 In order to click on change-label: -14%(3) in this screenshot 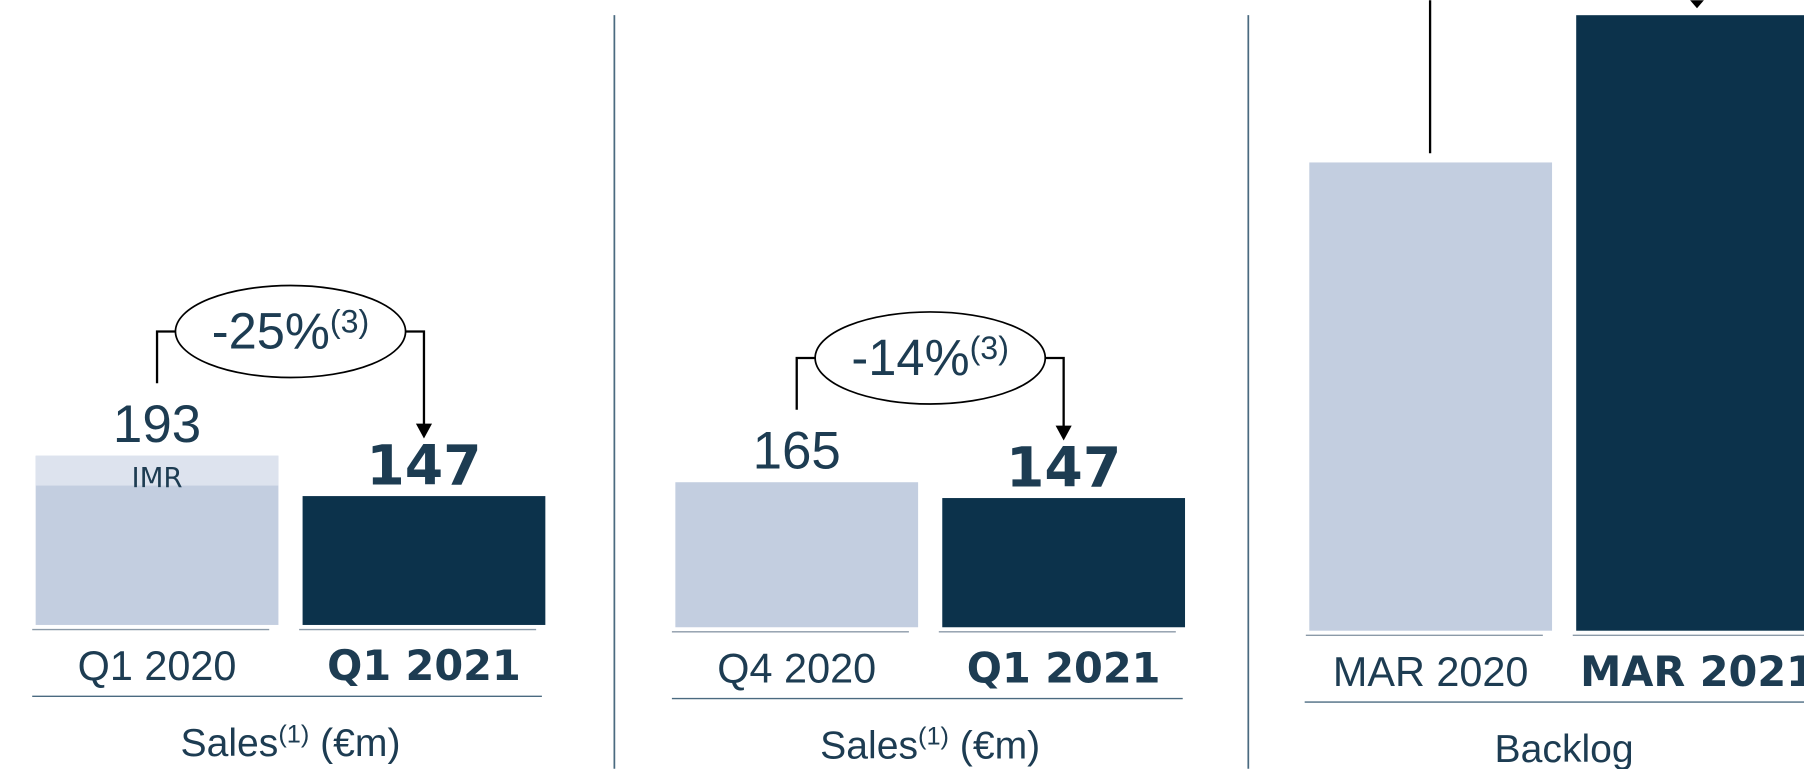, I will do `click(930, 357)`.